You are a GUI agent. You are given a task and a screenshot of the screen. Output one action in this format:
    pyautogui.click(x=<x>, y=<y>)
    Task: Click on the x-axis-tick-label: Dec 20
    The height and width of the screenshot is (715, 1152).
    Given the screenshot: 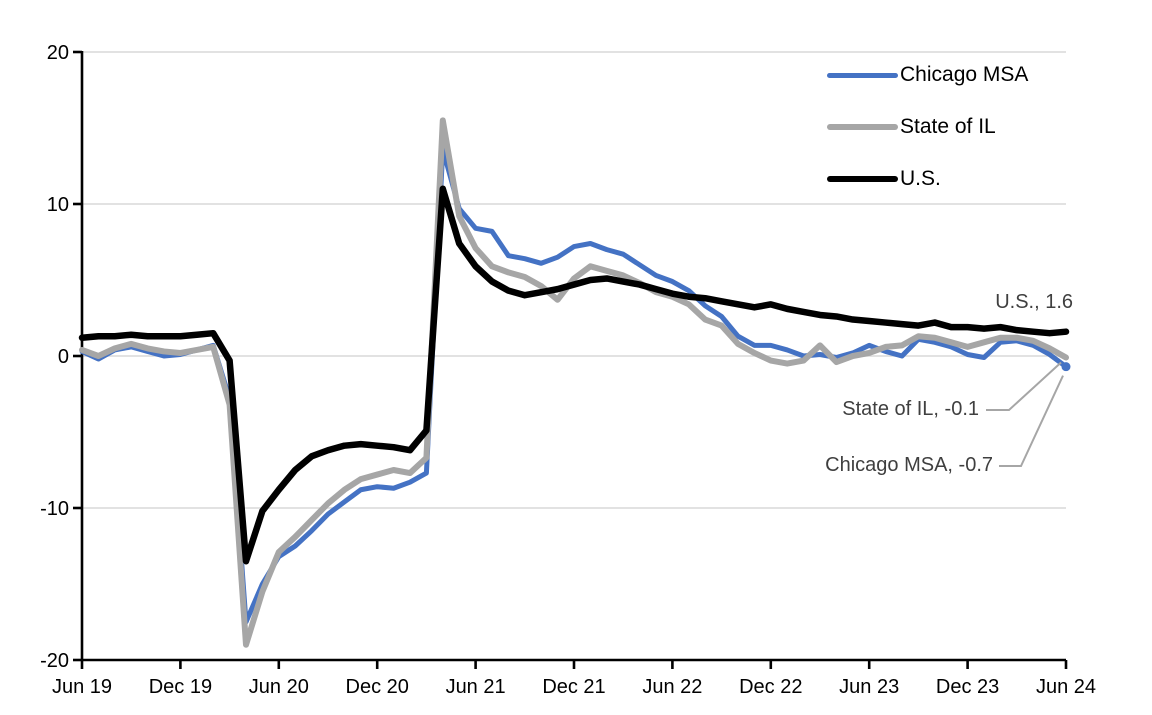 What is the action you would take?
    pyautogui.click(x=377, y=687)
    